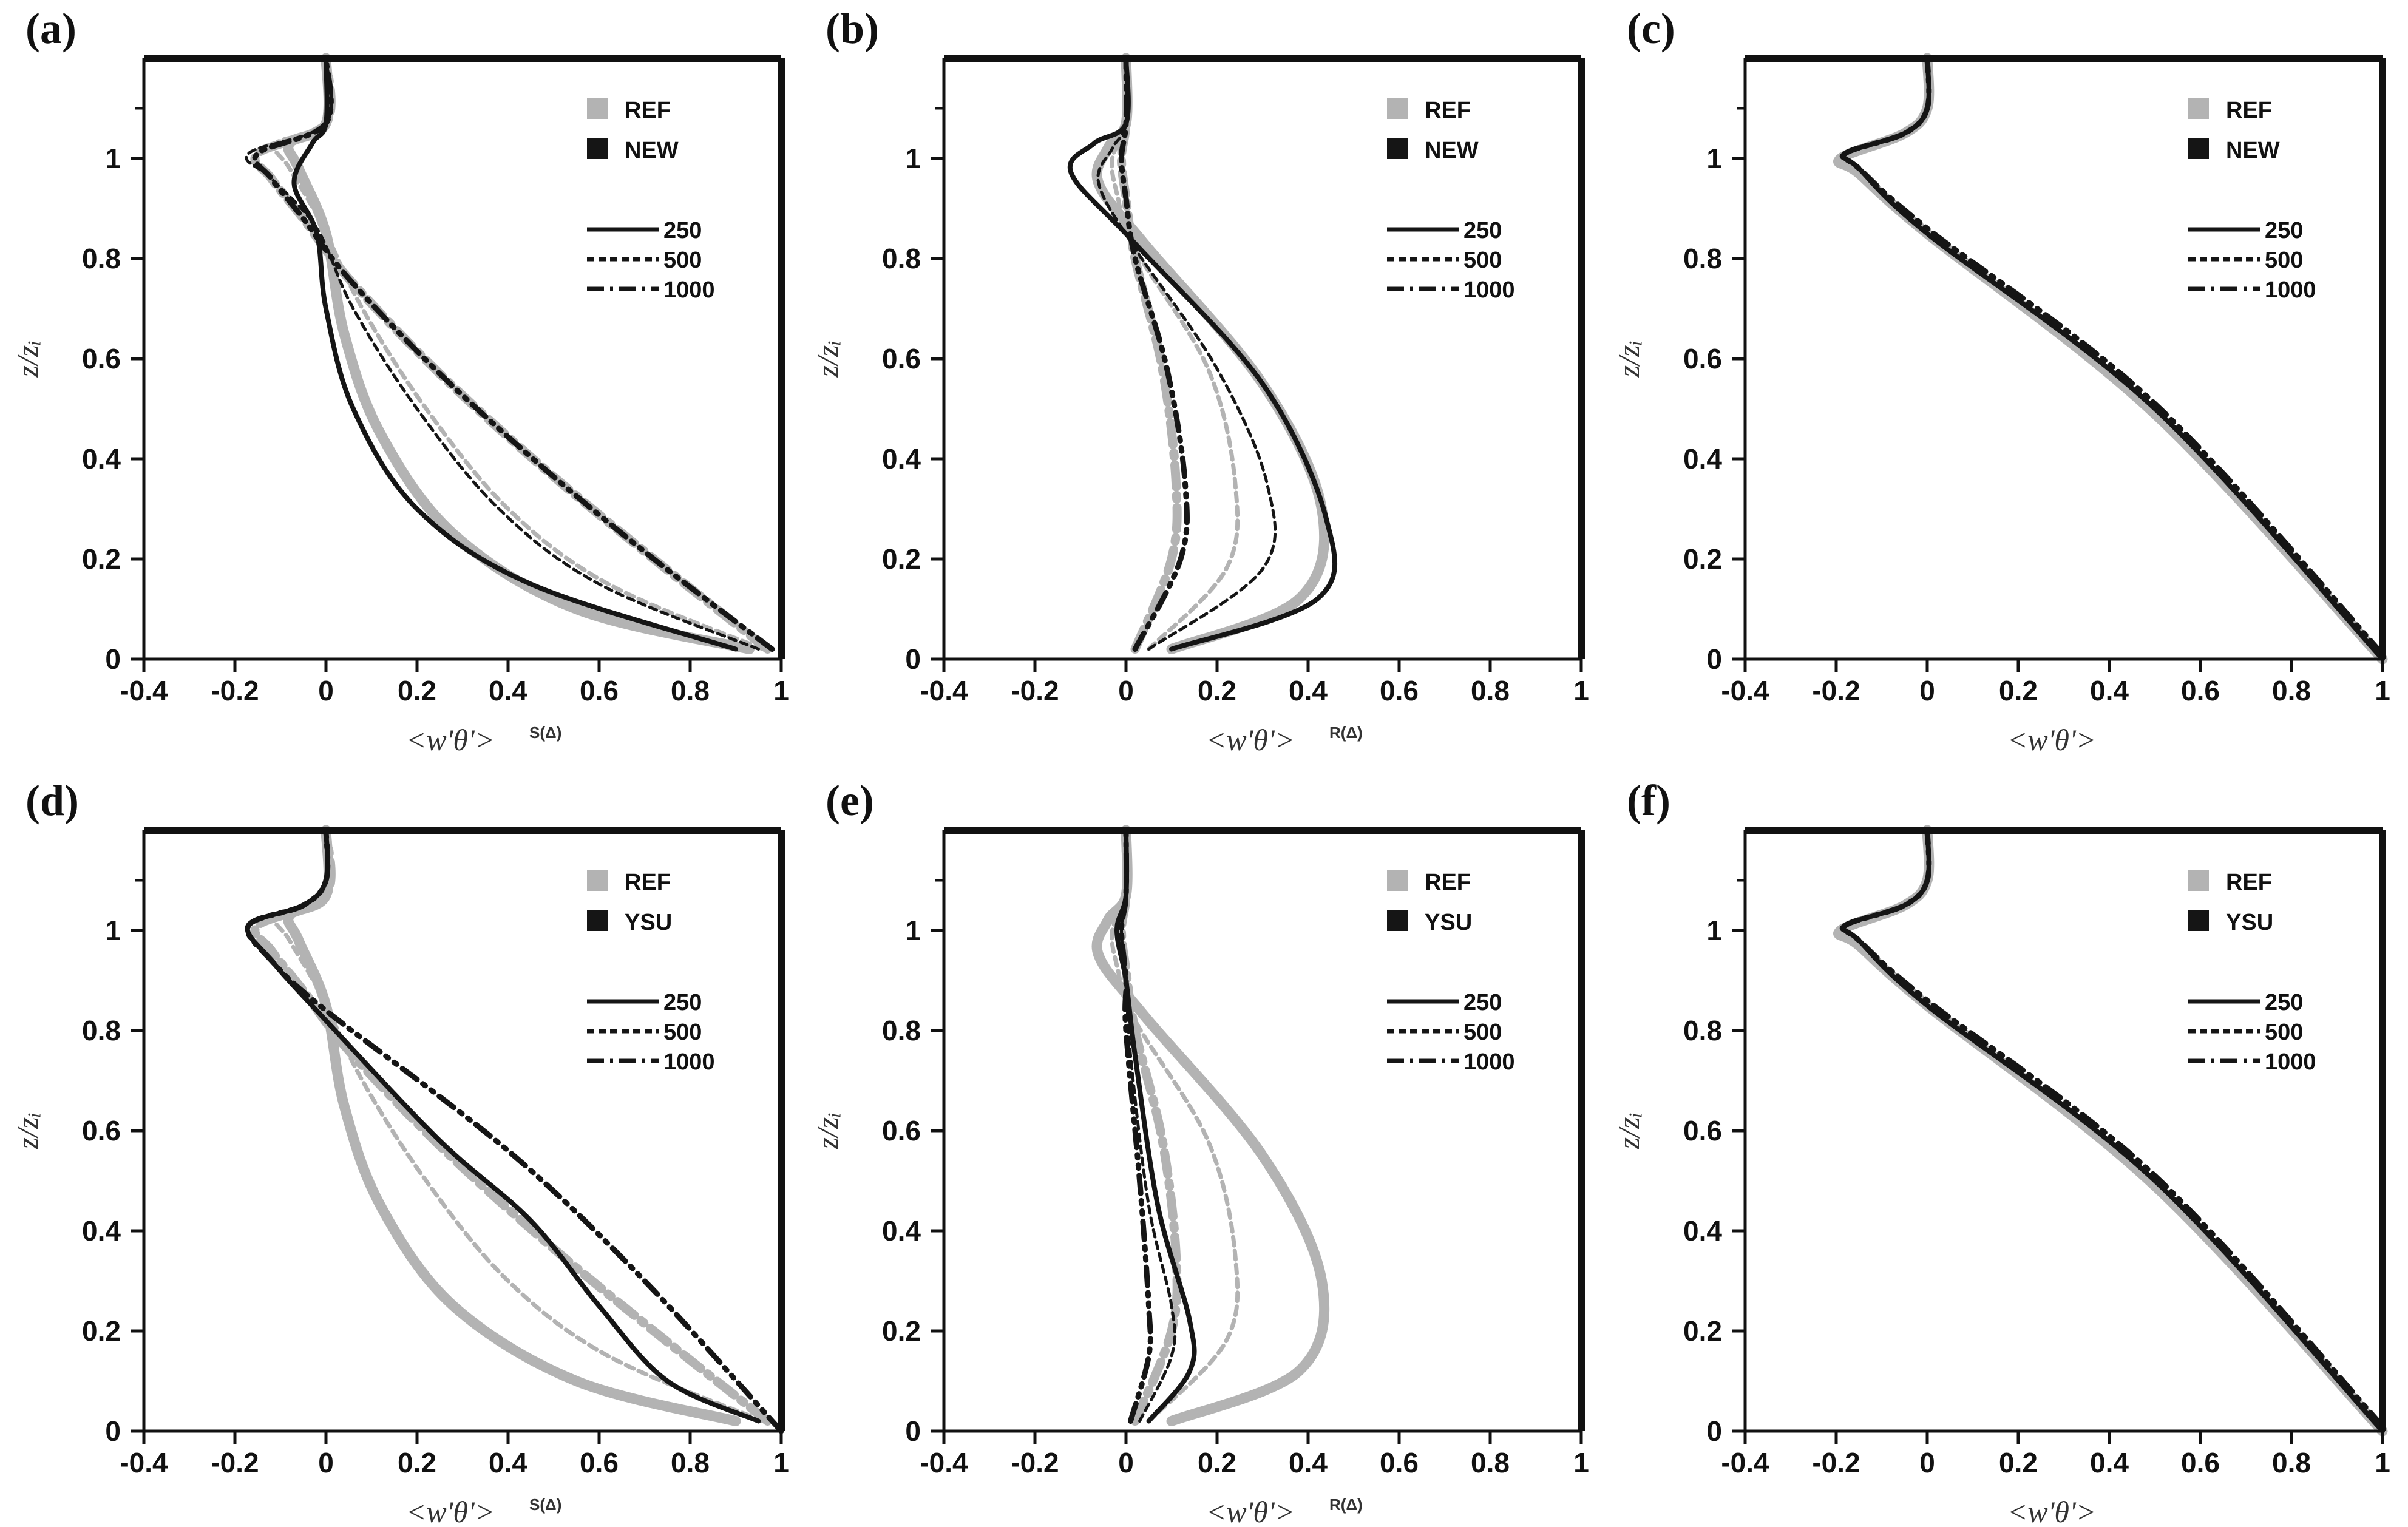  Describe the element at coordinates (1452, 151) in the screenshot. I see `legend-label-new: NEW` at that location.